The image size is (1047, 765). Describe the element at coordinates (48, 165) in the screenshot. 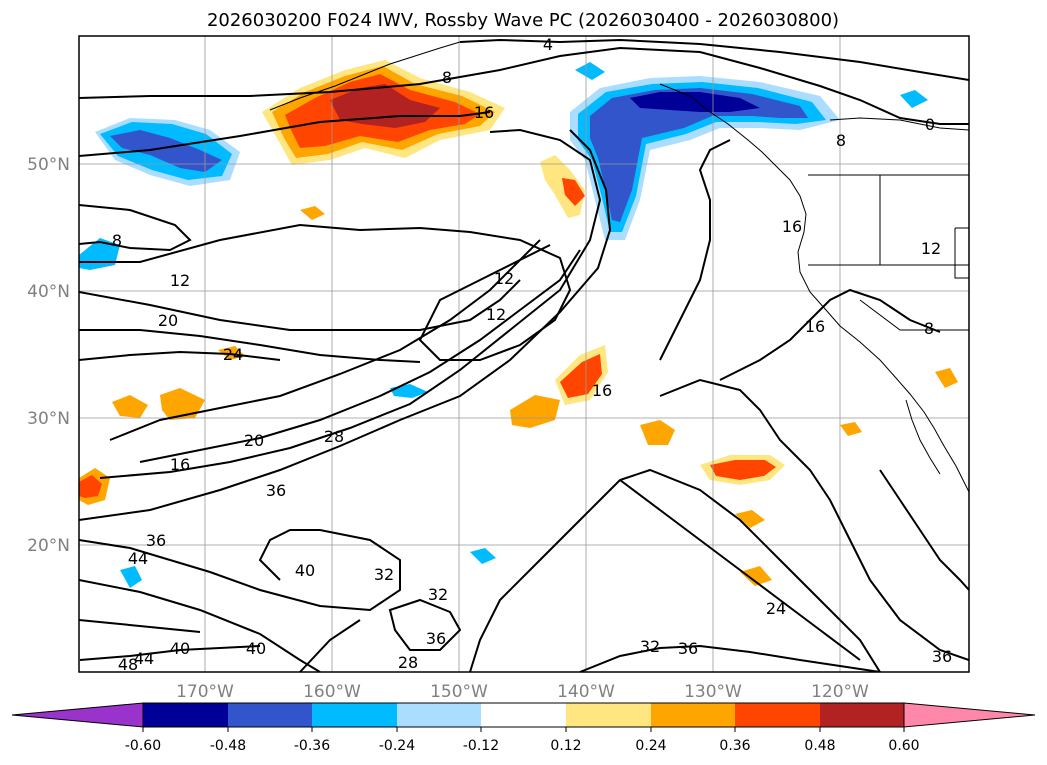

I see `lat-label: 50°N` at that location.